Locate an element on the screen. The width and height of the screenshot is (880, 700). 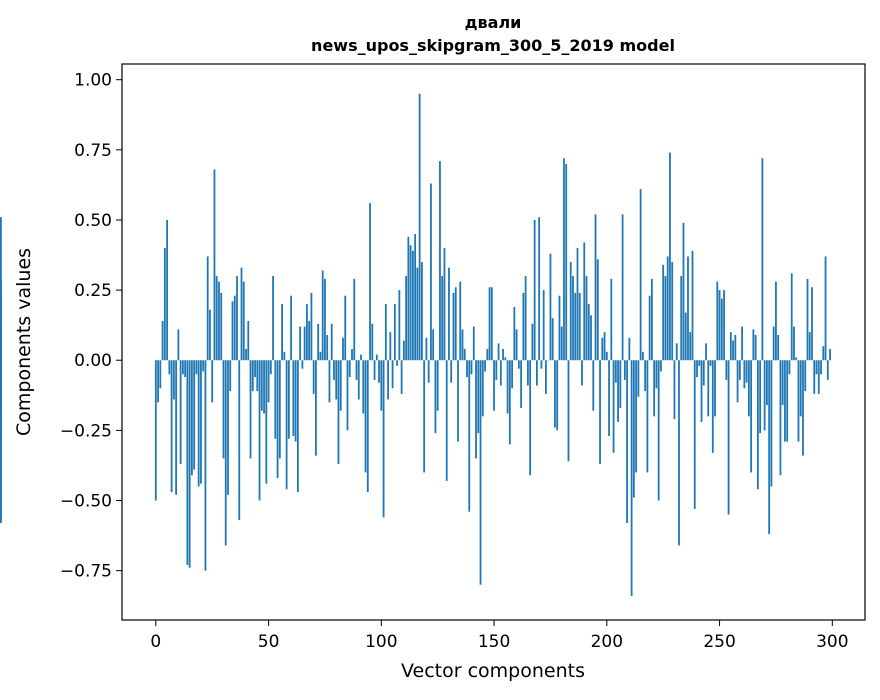
chart-subtitle: news_upos_skipgram_300_5_2019 model is located at coordinates (493, 45).